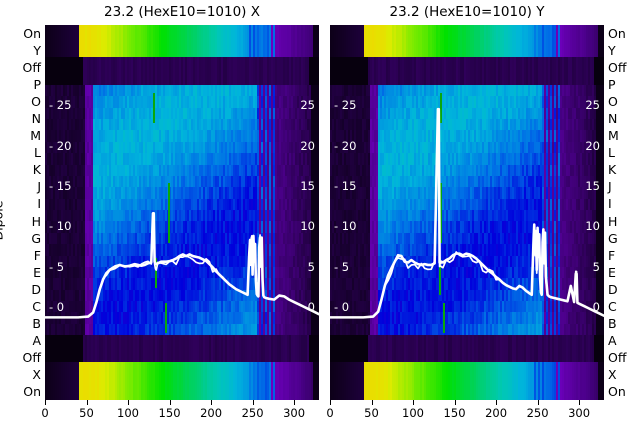 This screenshot has width=640, height=440. I want to click on y-tick-label: - 10, so click(60, 226).